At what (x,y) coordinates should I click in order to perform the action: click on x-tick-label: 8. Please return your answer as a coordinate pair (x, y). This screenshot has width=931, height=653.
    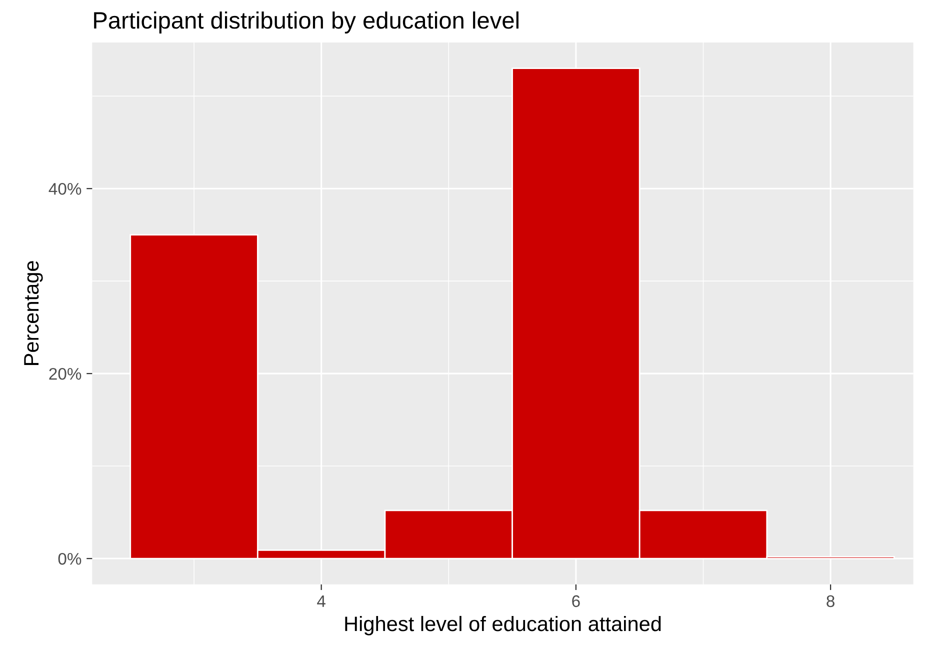
    Looking at the image, I should click on (830, 601).